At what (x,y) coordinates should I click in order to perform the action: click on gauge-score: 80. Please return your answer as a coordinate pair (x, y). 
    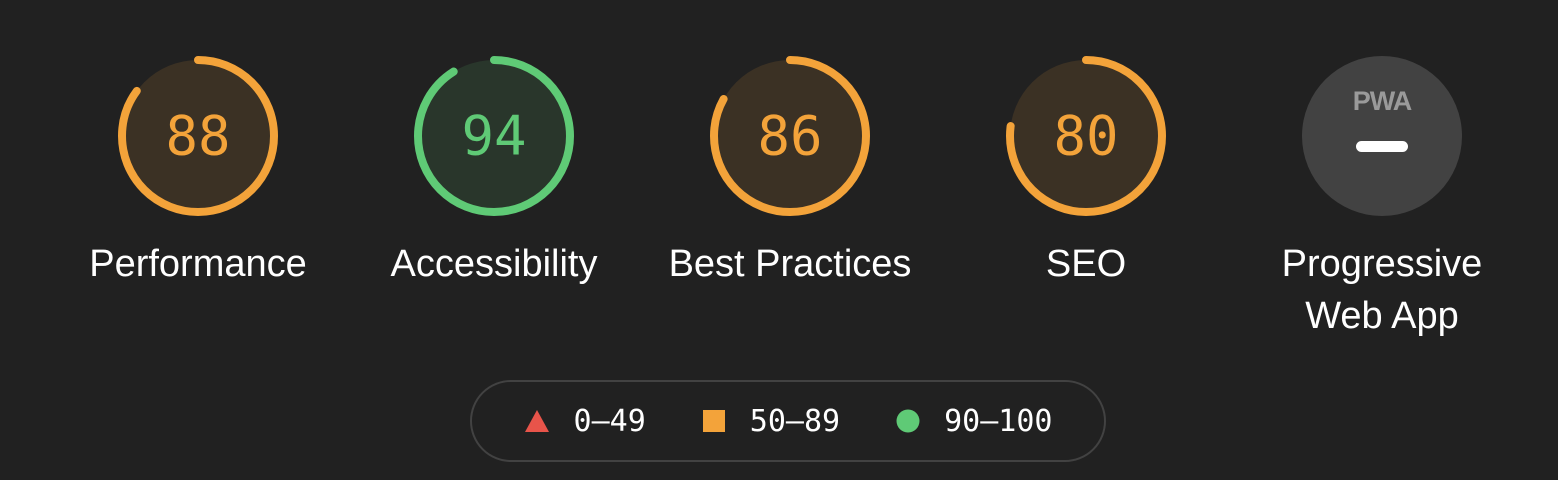
    Looking at the image, I should click on (1085, 136).